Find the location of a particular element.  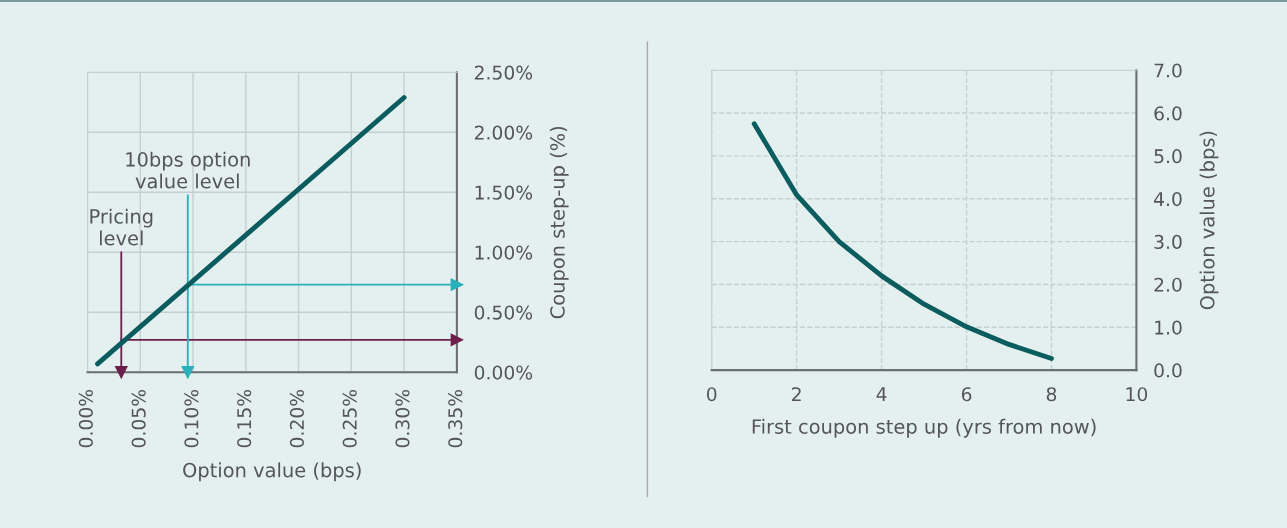

x-tick-label: 8 is located at coordinates (1051, 394).